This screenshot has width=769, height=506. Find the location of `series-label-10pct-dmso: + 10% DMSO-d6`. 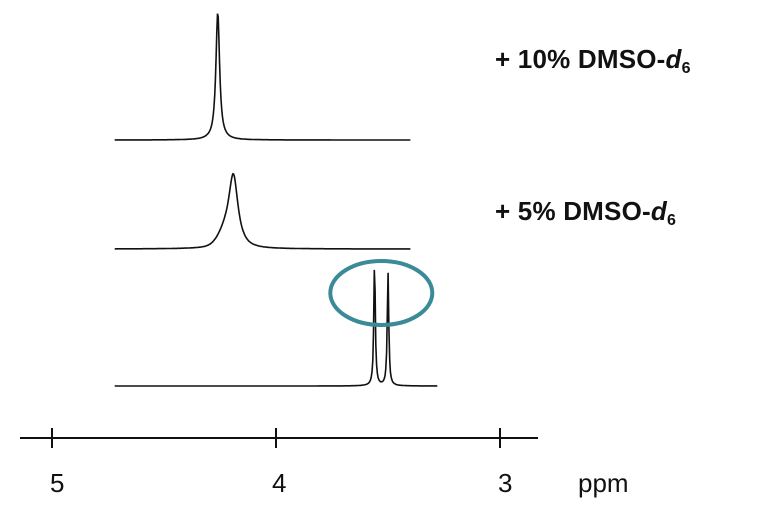

series-label-10pct-dmso: + 10% DMSO-d6 is located at coordinates (593, 60).